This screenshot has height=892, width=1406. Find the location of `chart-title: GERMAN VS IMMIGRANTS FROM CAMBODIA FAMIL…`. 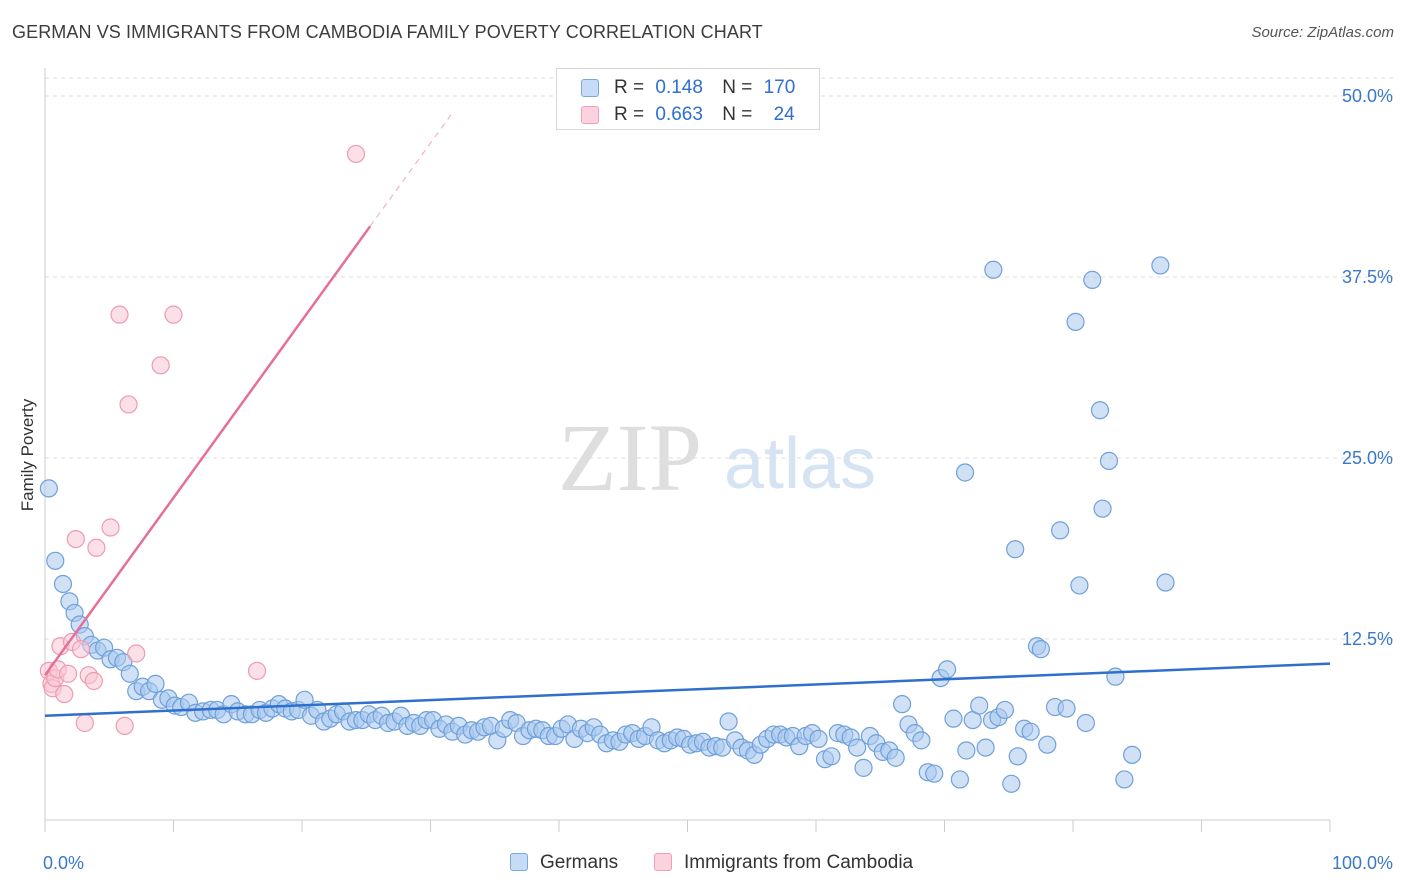

chart-title: GERMAN VS IMMIGRANTS FROM CAMBODIA FAMIL… is located at coordinates (387, 32).